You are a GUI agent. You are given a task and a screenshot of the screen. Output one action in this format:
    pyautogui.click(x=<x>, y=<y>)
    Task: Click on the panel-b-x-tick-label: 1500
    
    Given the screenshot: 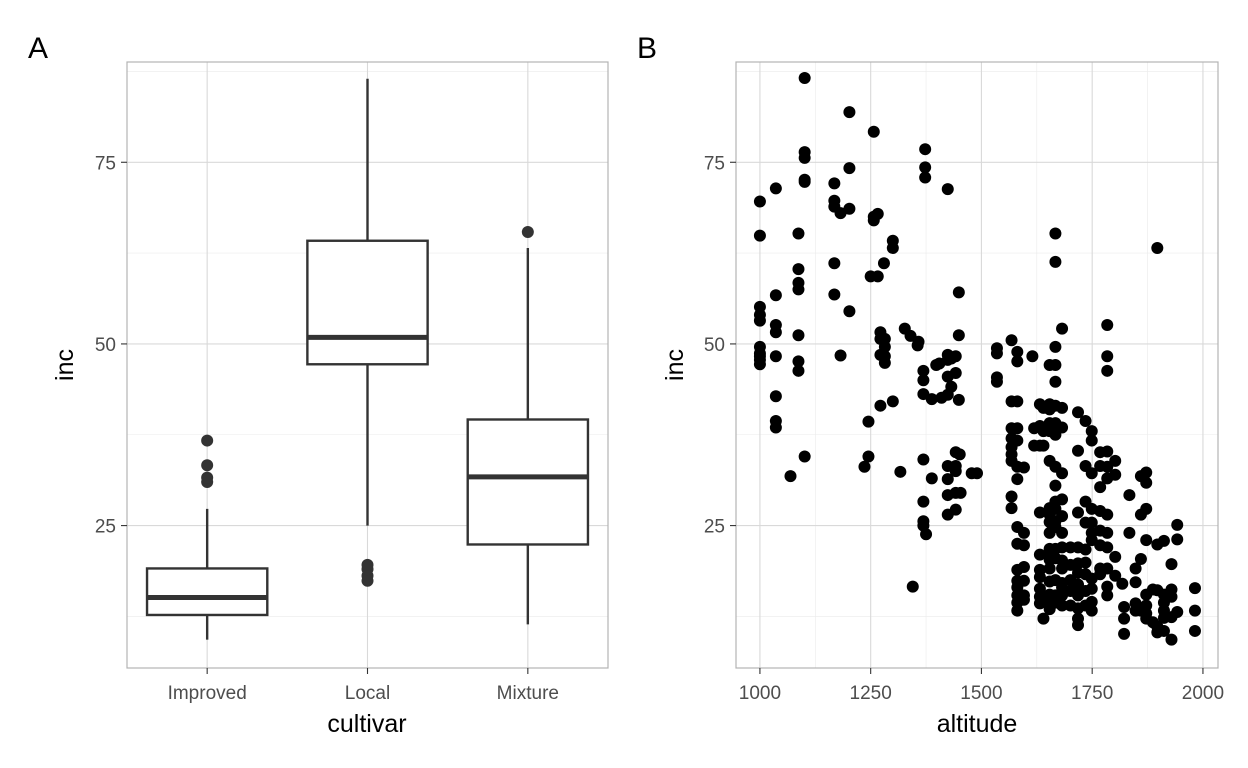 What is the action you would take?
    pyautogui.click(x=981, y=693)
    